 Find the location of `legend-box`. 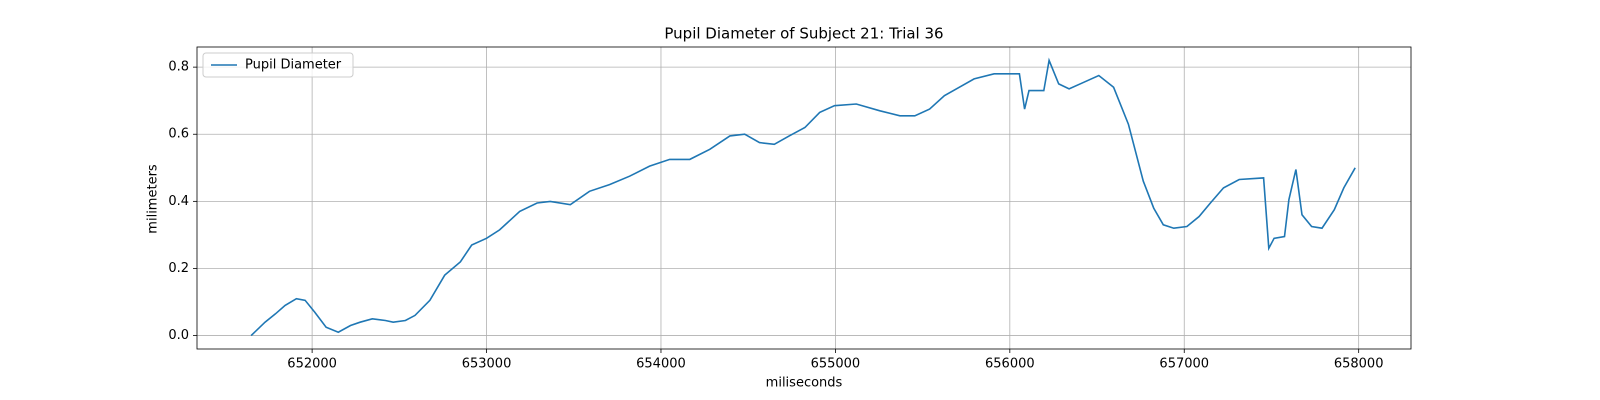

legend-box is located at coordinates (278, 65).